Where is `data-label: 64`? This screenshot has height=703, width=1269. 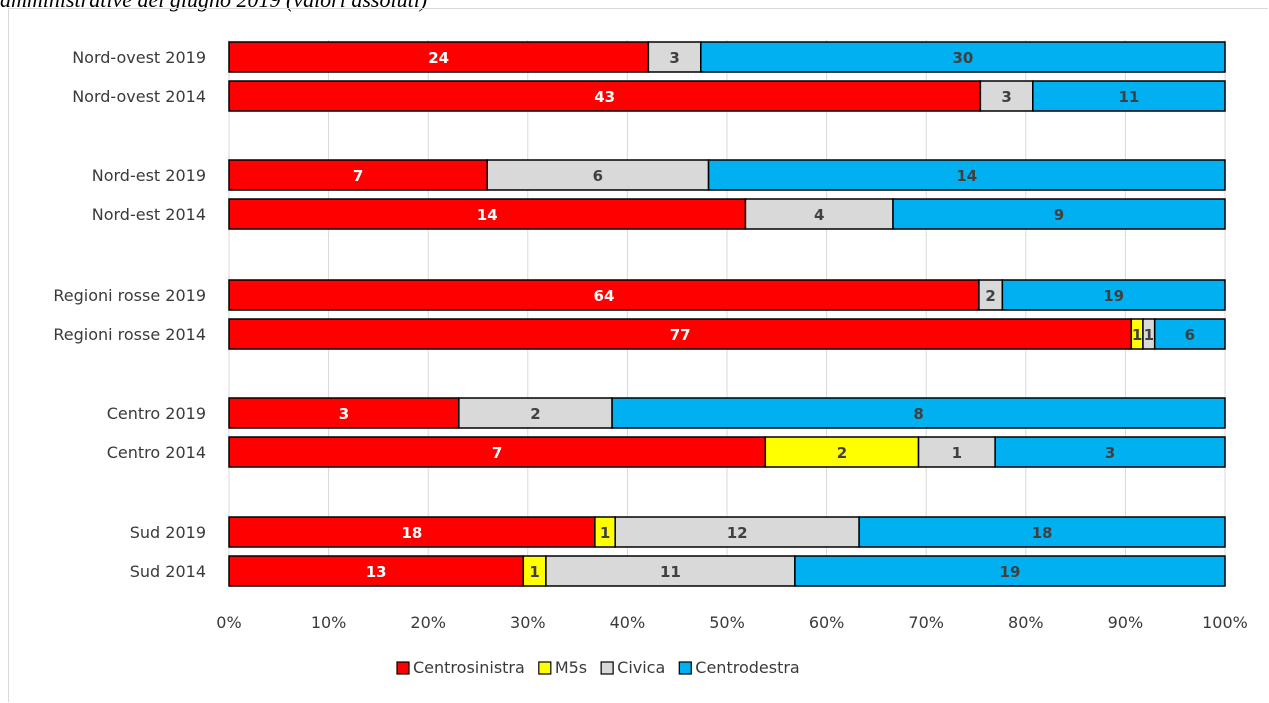
data-label: 64 is located at coordinates (604, 296).